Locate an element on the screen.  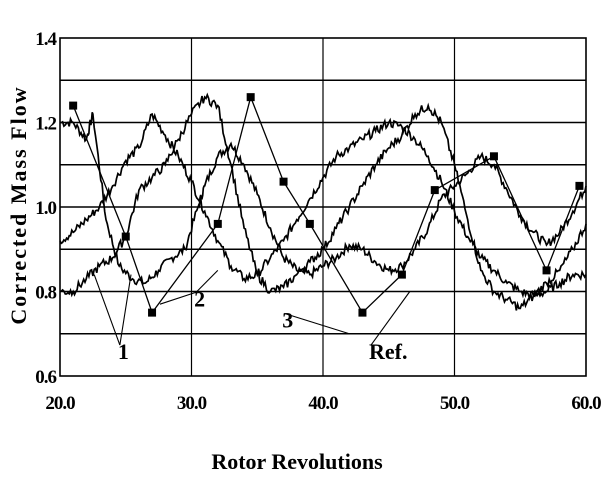
y-tick-label: 0.6 is located at coordinates (45, 377).